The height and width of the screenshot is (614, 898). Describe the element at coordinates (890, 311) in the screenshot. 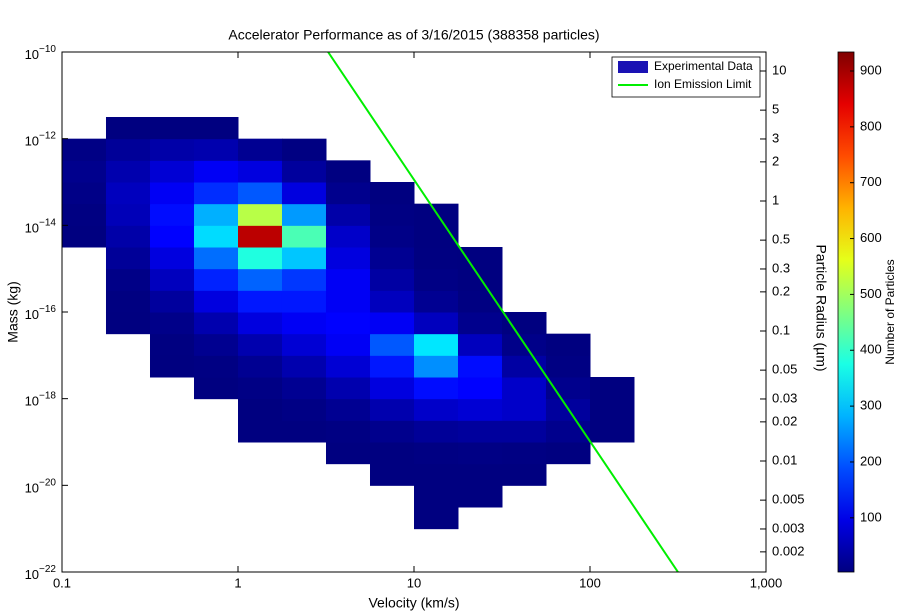

I see `colorbar-label: Number of Particles` at that location.